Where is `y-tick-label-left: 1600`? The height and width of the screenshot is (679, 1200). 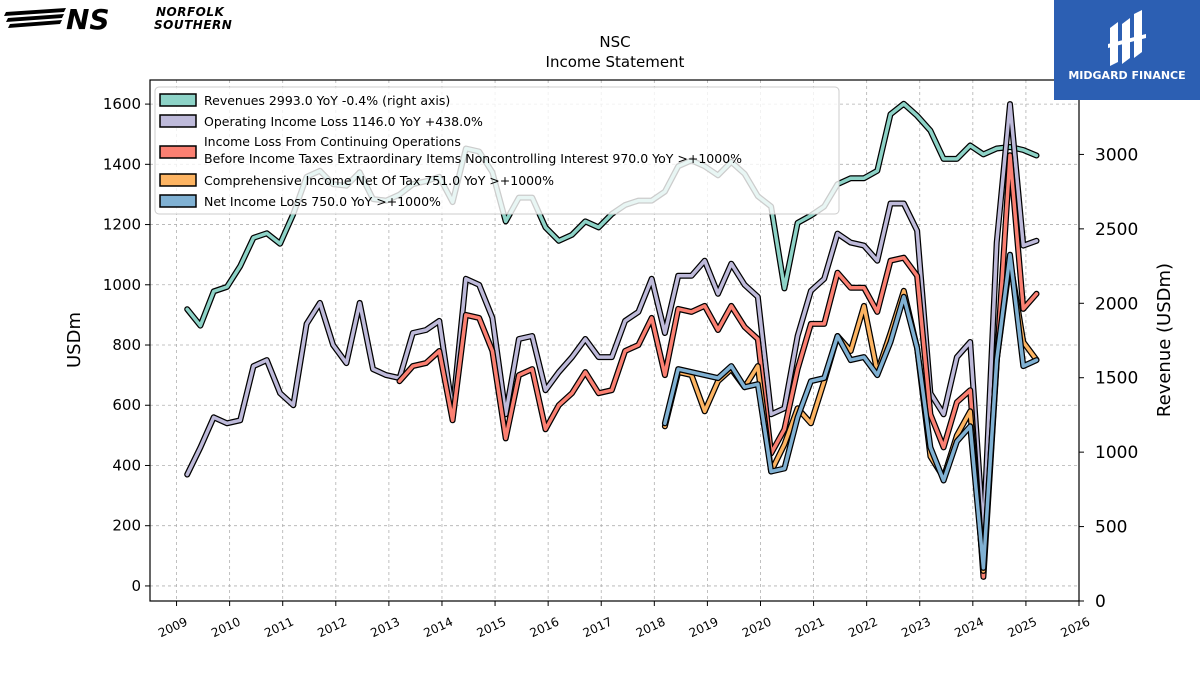 y-tick-label-left: 1600 is located at coordinates (122, 104).